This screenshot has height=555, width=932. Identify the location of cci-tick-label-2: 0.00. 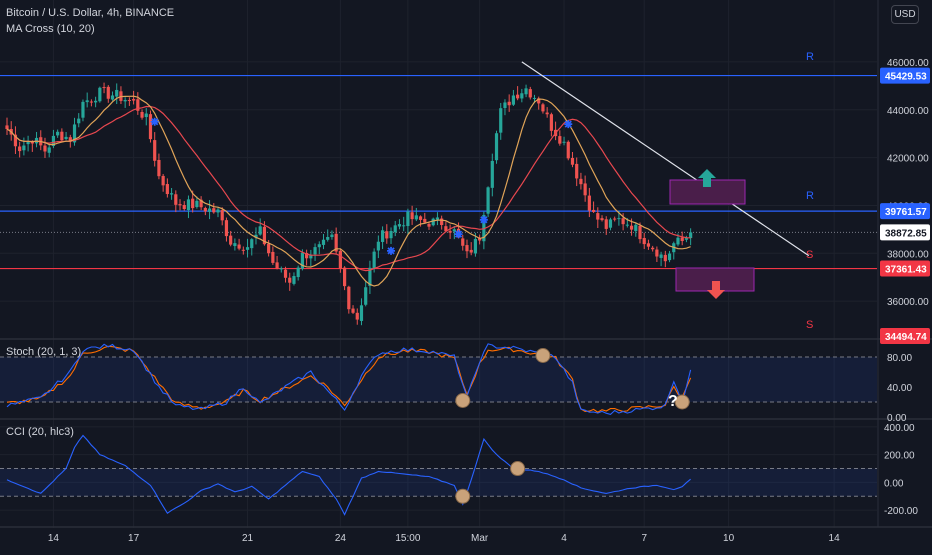
(894, 483).